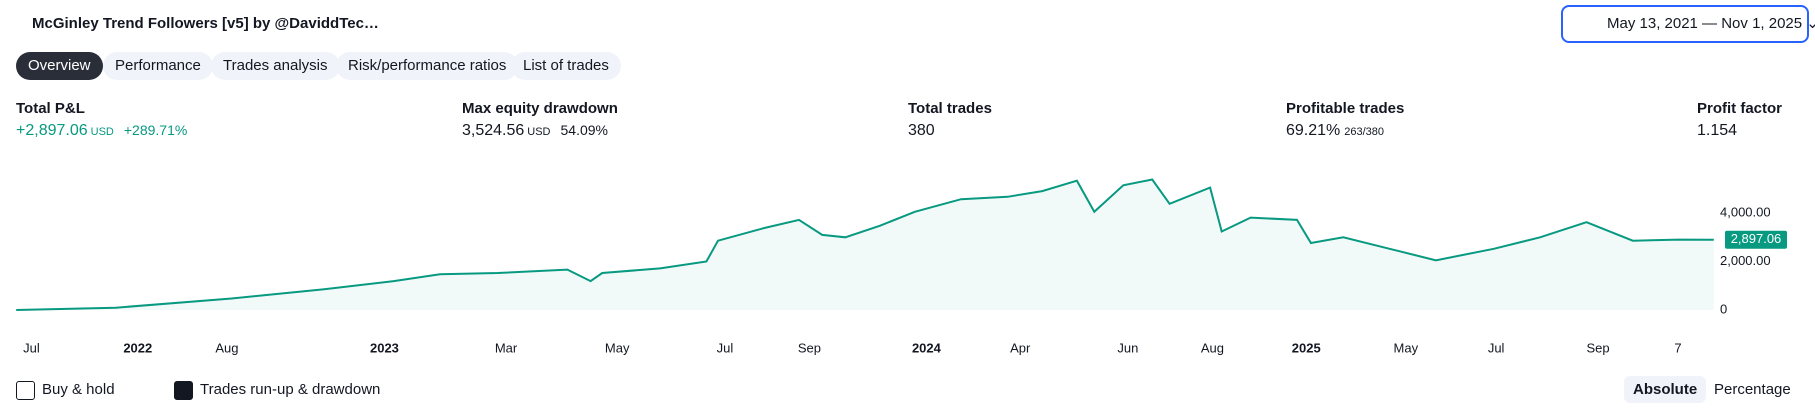  I want to click on date-range-button: May 13, 2021 — Nov 1, 2025 ⌄, so click(1688, 24).